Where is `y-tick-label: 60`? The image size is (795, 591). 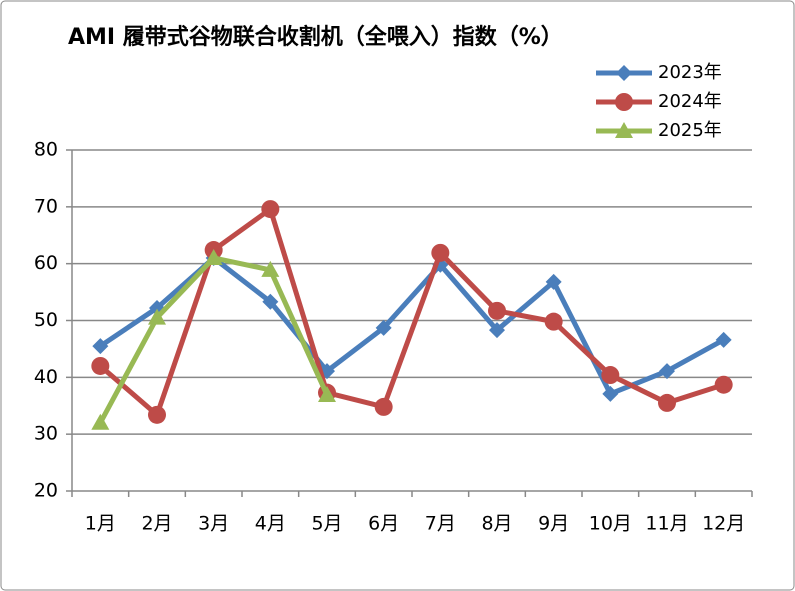 y-tick-label: 60 is located at coordinates (46, 263).